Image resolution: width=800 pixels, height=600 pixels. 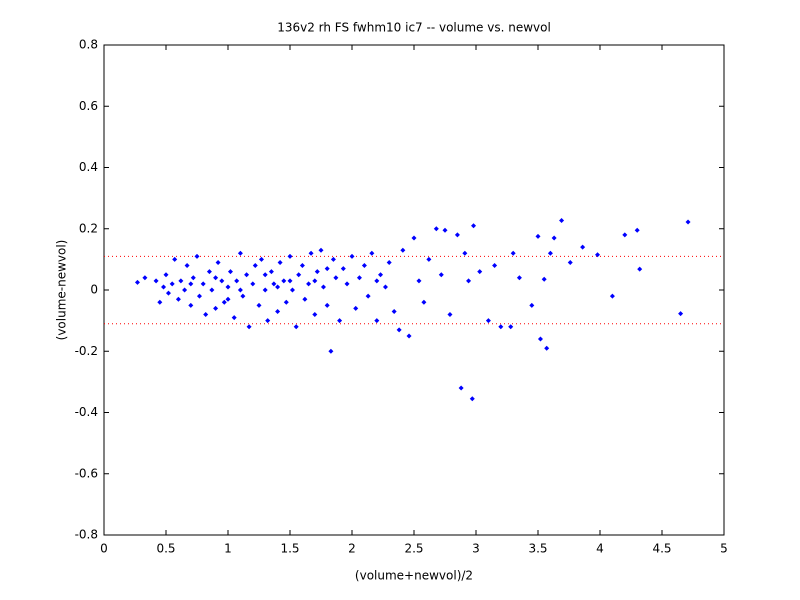 What do you see at coordinates (88, 45) in the screenshot?
I see `y-tick-label: 0.8` at bounding box center [88, 45].